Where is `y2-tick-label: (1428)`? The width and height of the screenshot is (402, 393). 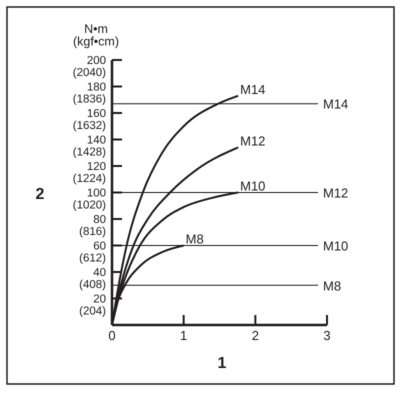 y2-tick-label: (1428) is located at coordinates (89, 152).